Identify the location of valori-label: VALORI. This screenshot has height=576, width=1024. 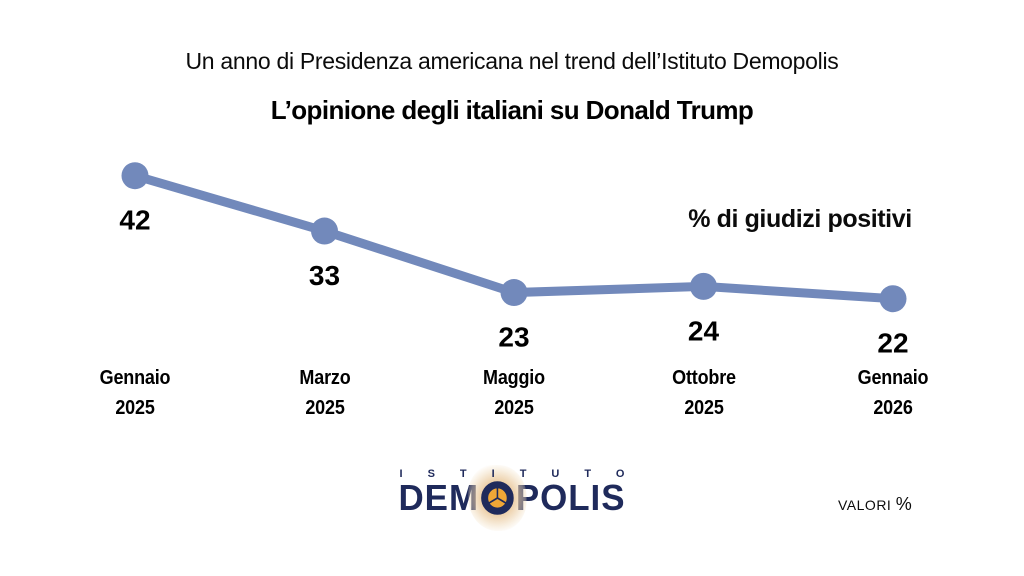
(865, 505).